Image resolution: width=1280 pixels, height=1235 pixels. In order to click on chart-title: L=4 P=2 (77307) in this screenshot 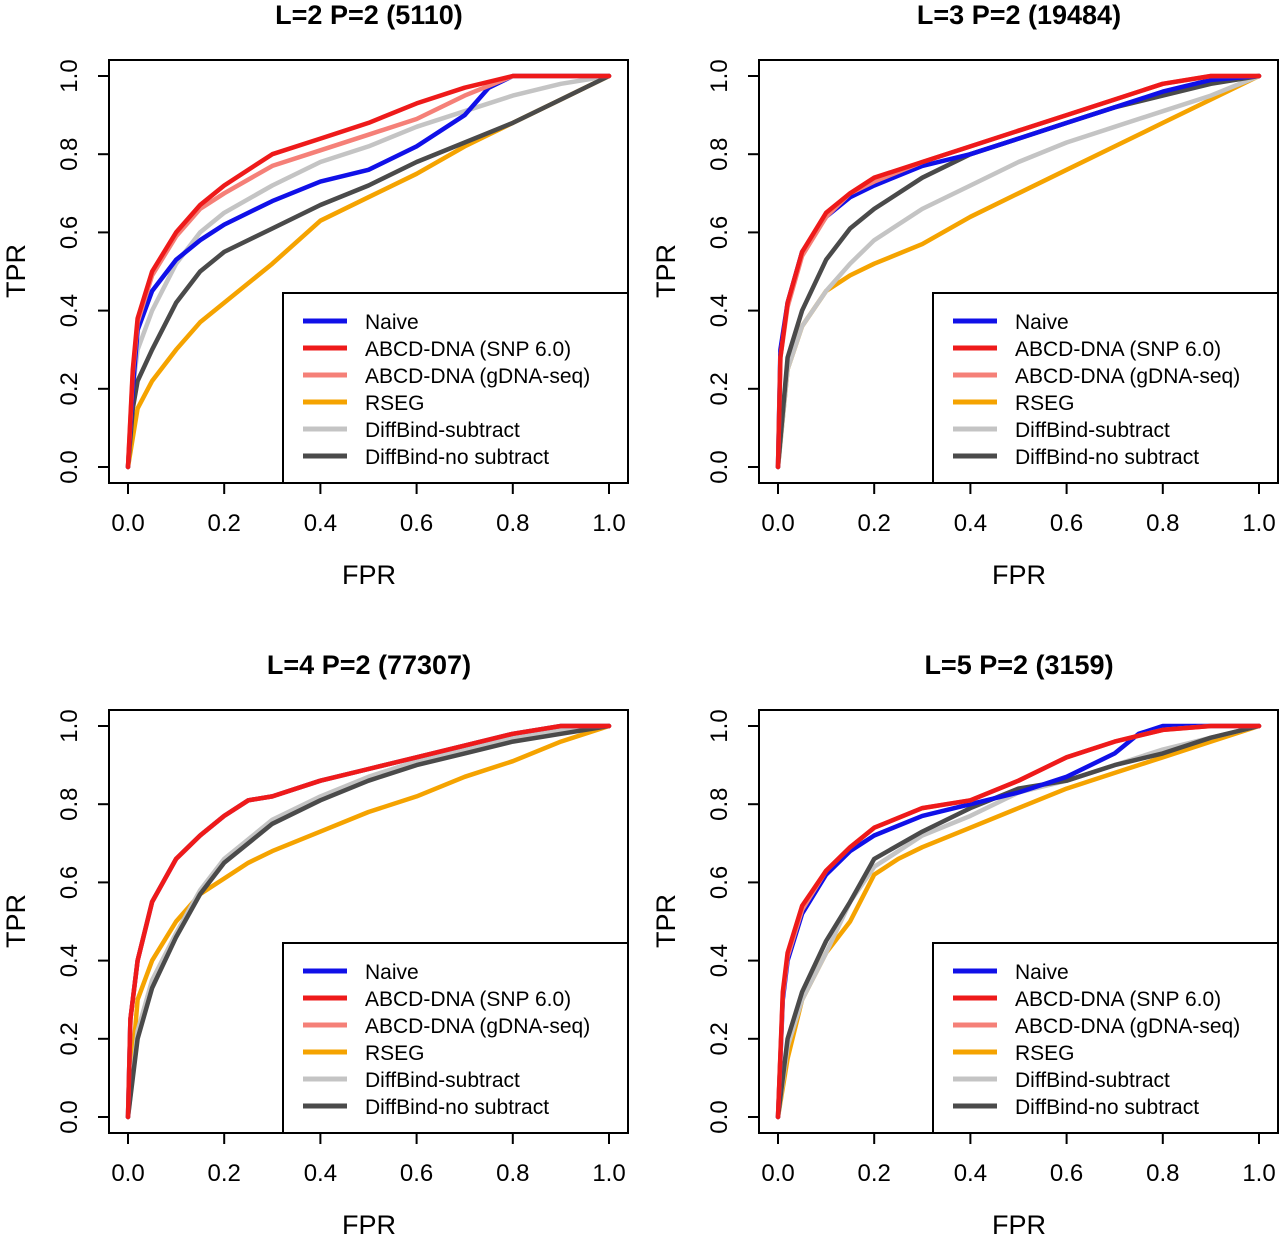, I will do `click(369, 665)`.